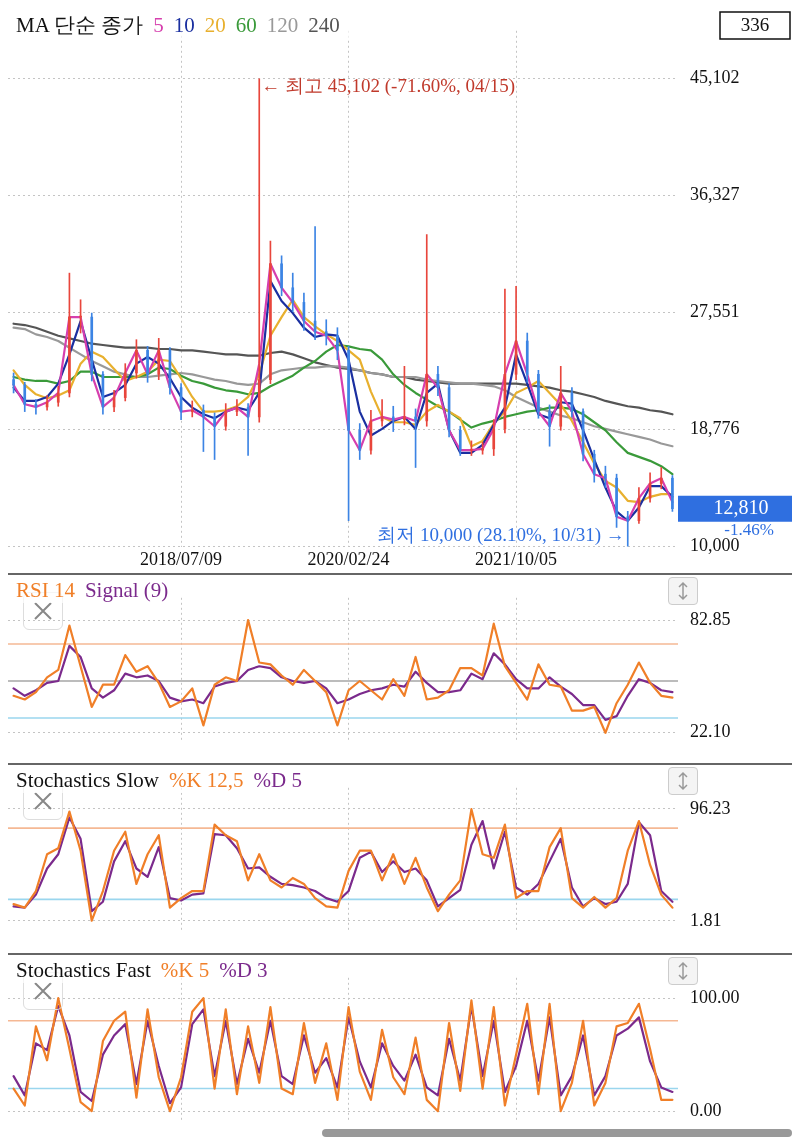 The image size is (800, 1146). What do you see at coordinates (715, 194) in the screenshot?
I see `y-tick-label: 36,327` at bounding box center [715, 194].